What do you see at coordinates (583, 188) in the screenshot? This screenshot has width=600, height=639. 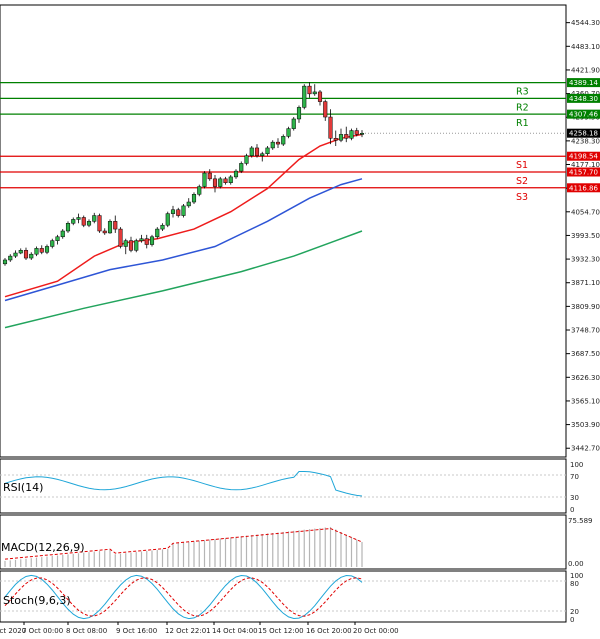 I see `level-price-s3: 4116.86` at bounding box center [583, 188].